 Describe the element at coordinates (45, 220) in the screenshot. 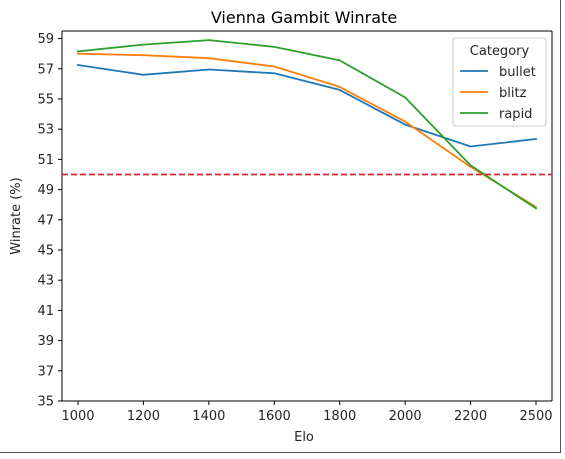

I see `y-tick-label: 47` at that location.